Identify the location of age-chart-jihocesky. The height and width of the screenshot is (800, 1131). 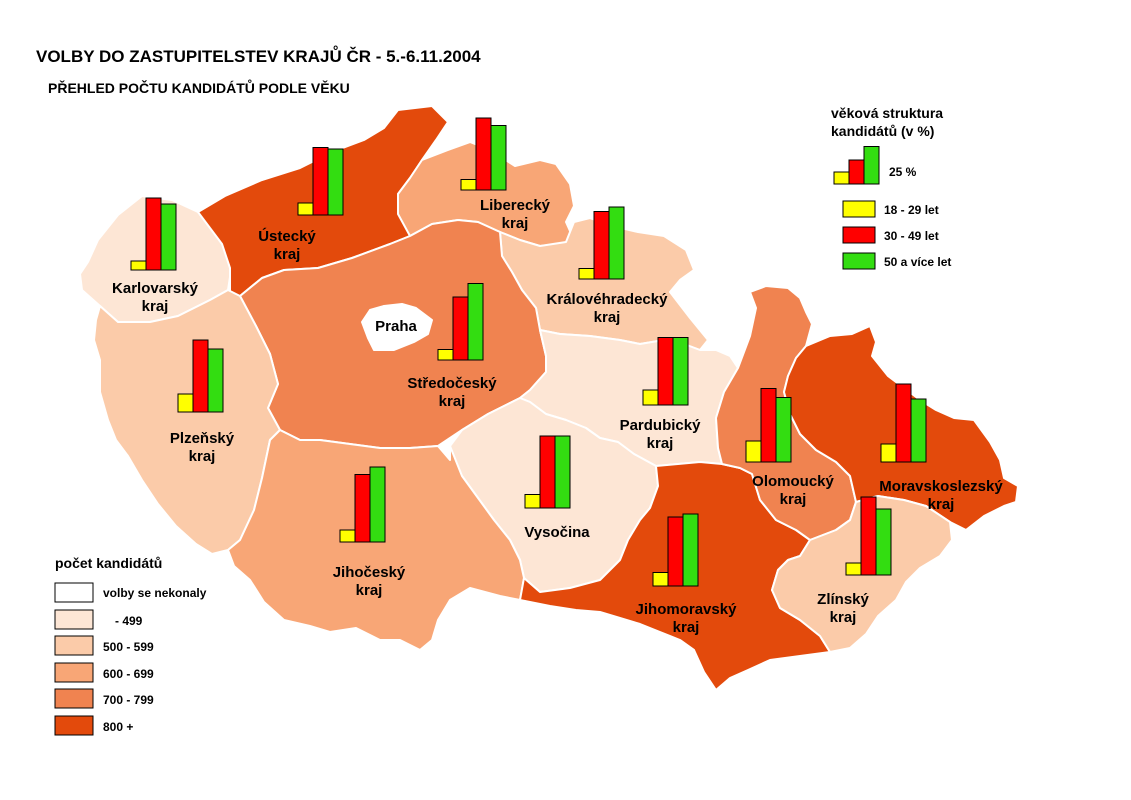
(362, 504).